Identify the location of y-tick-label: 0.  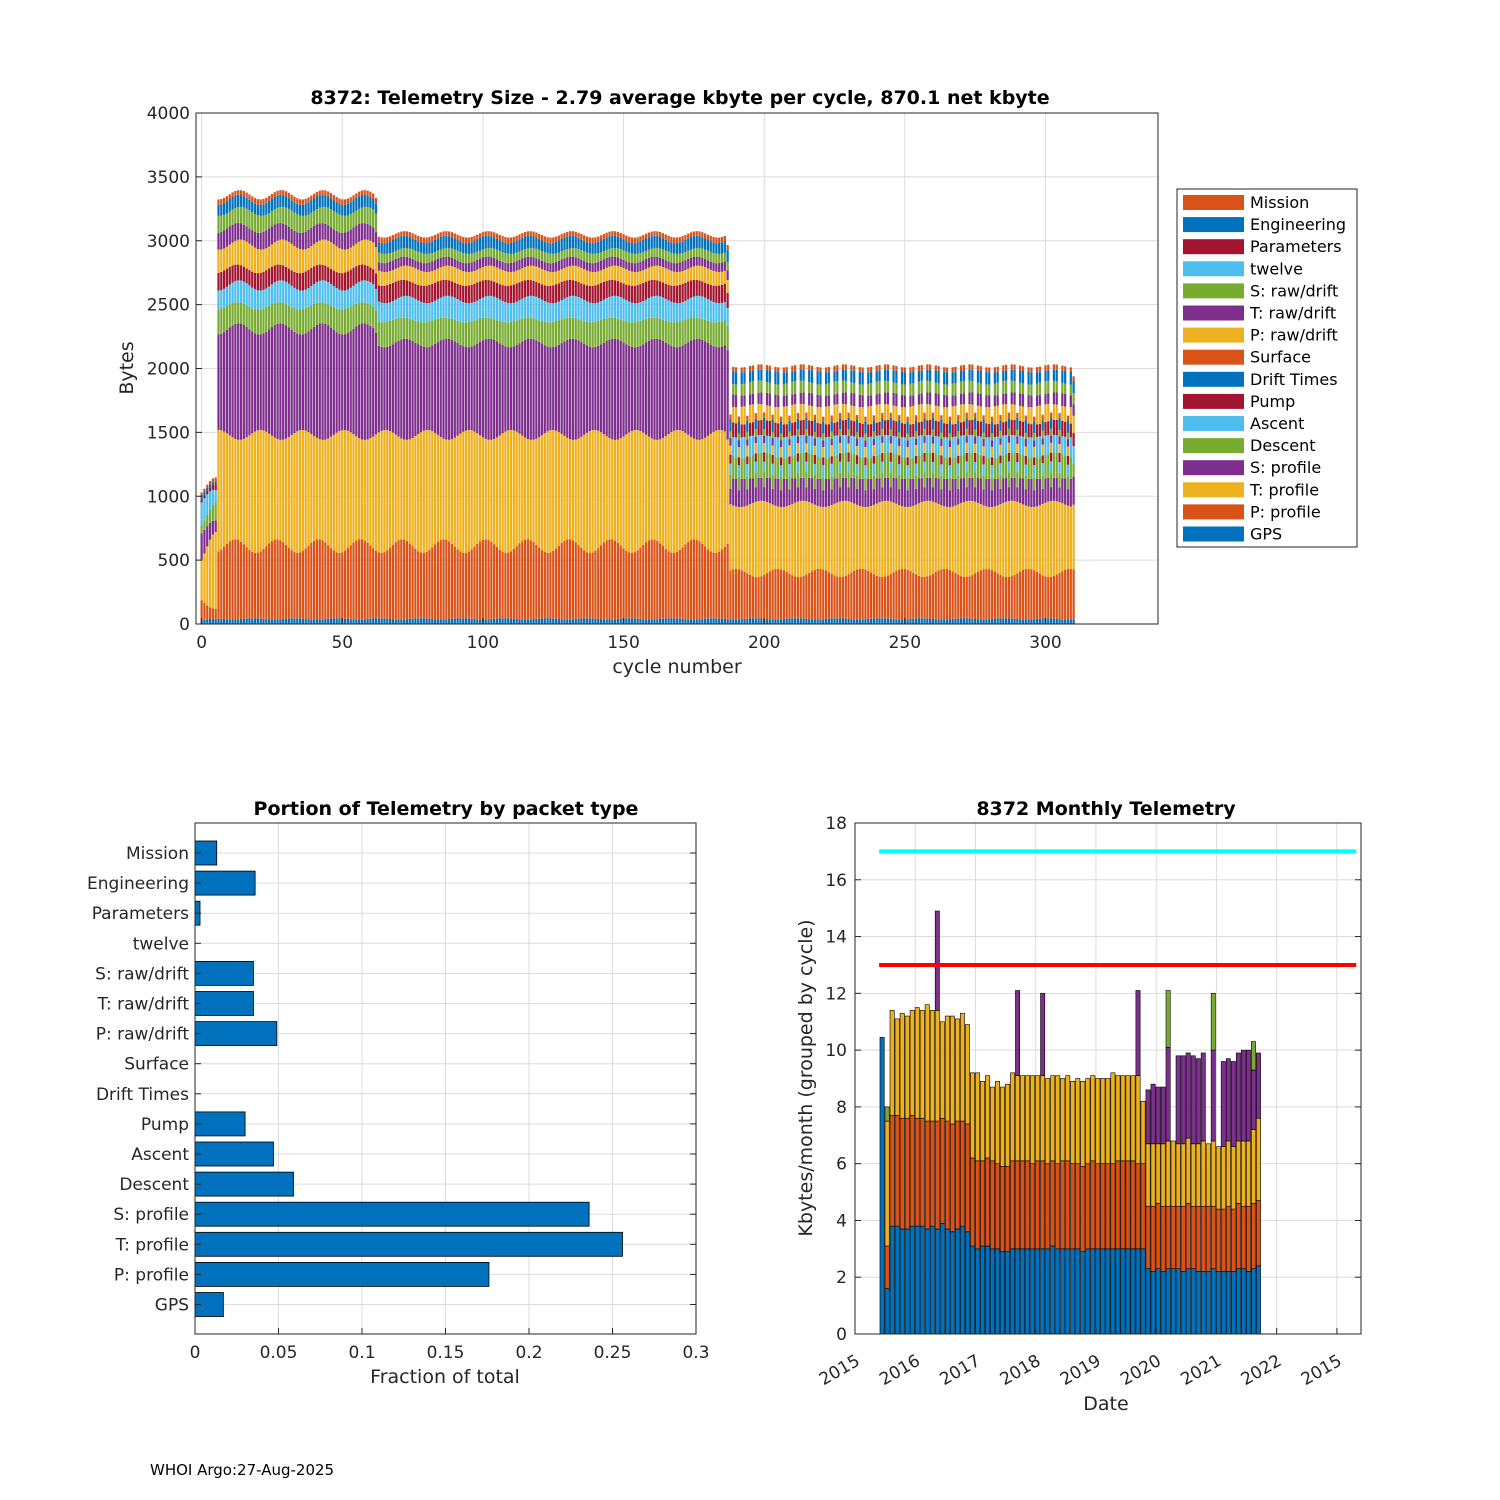
(841, 1335).